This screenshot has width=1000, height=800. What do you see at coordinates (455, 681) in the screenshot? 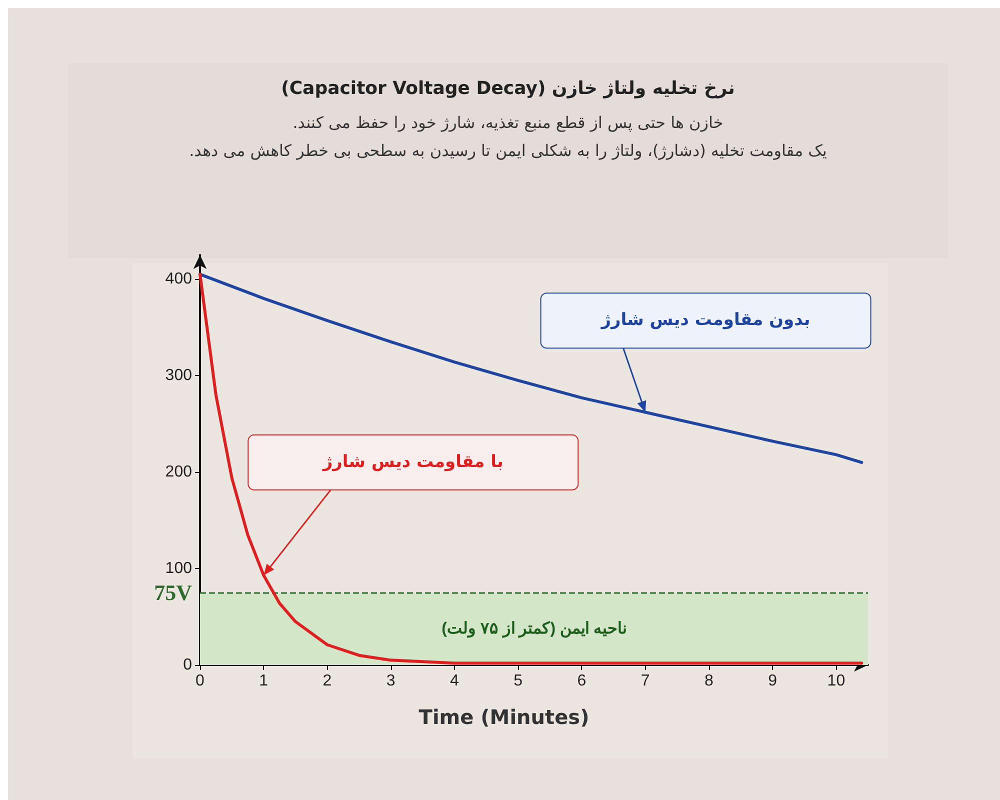
I see `x-tick-label: 4` at bounding box center [455, 681].